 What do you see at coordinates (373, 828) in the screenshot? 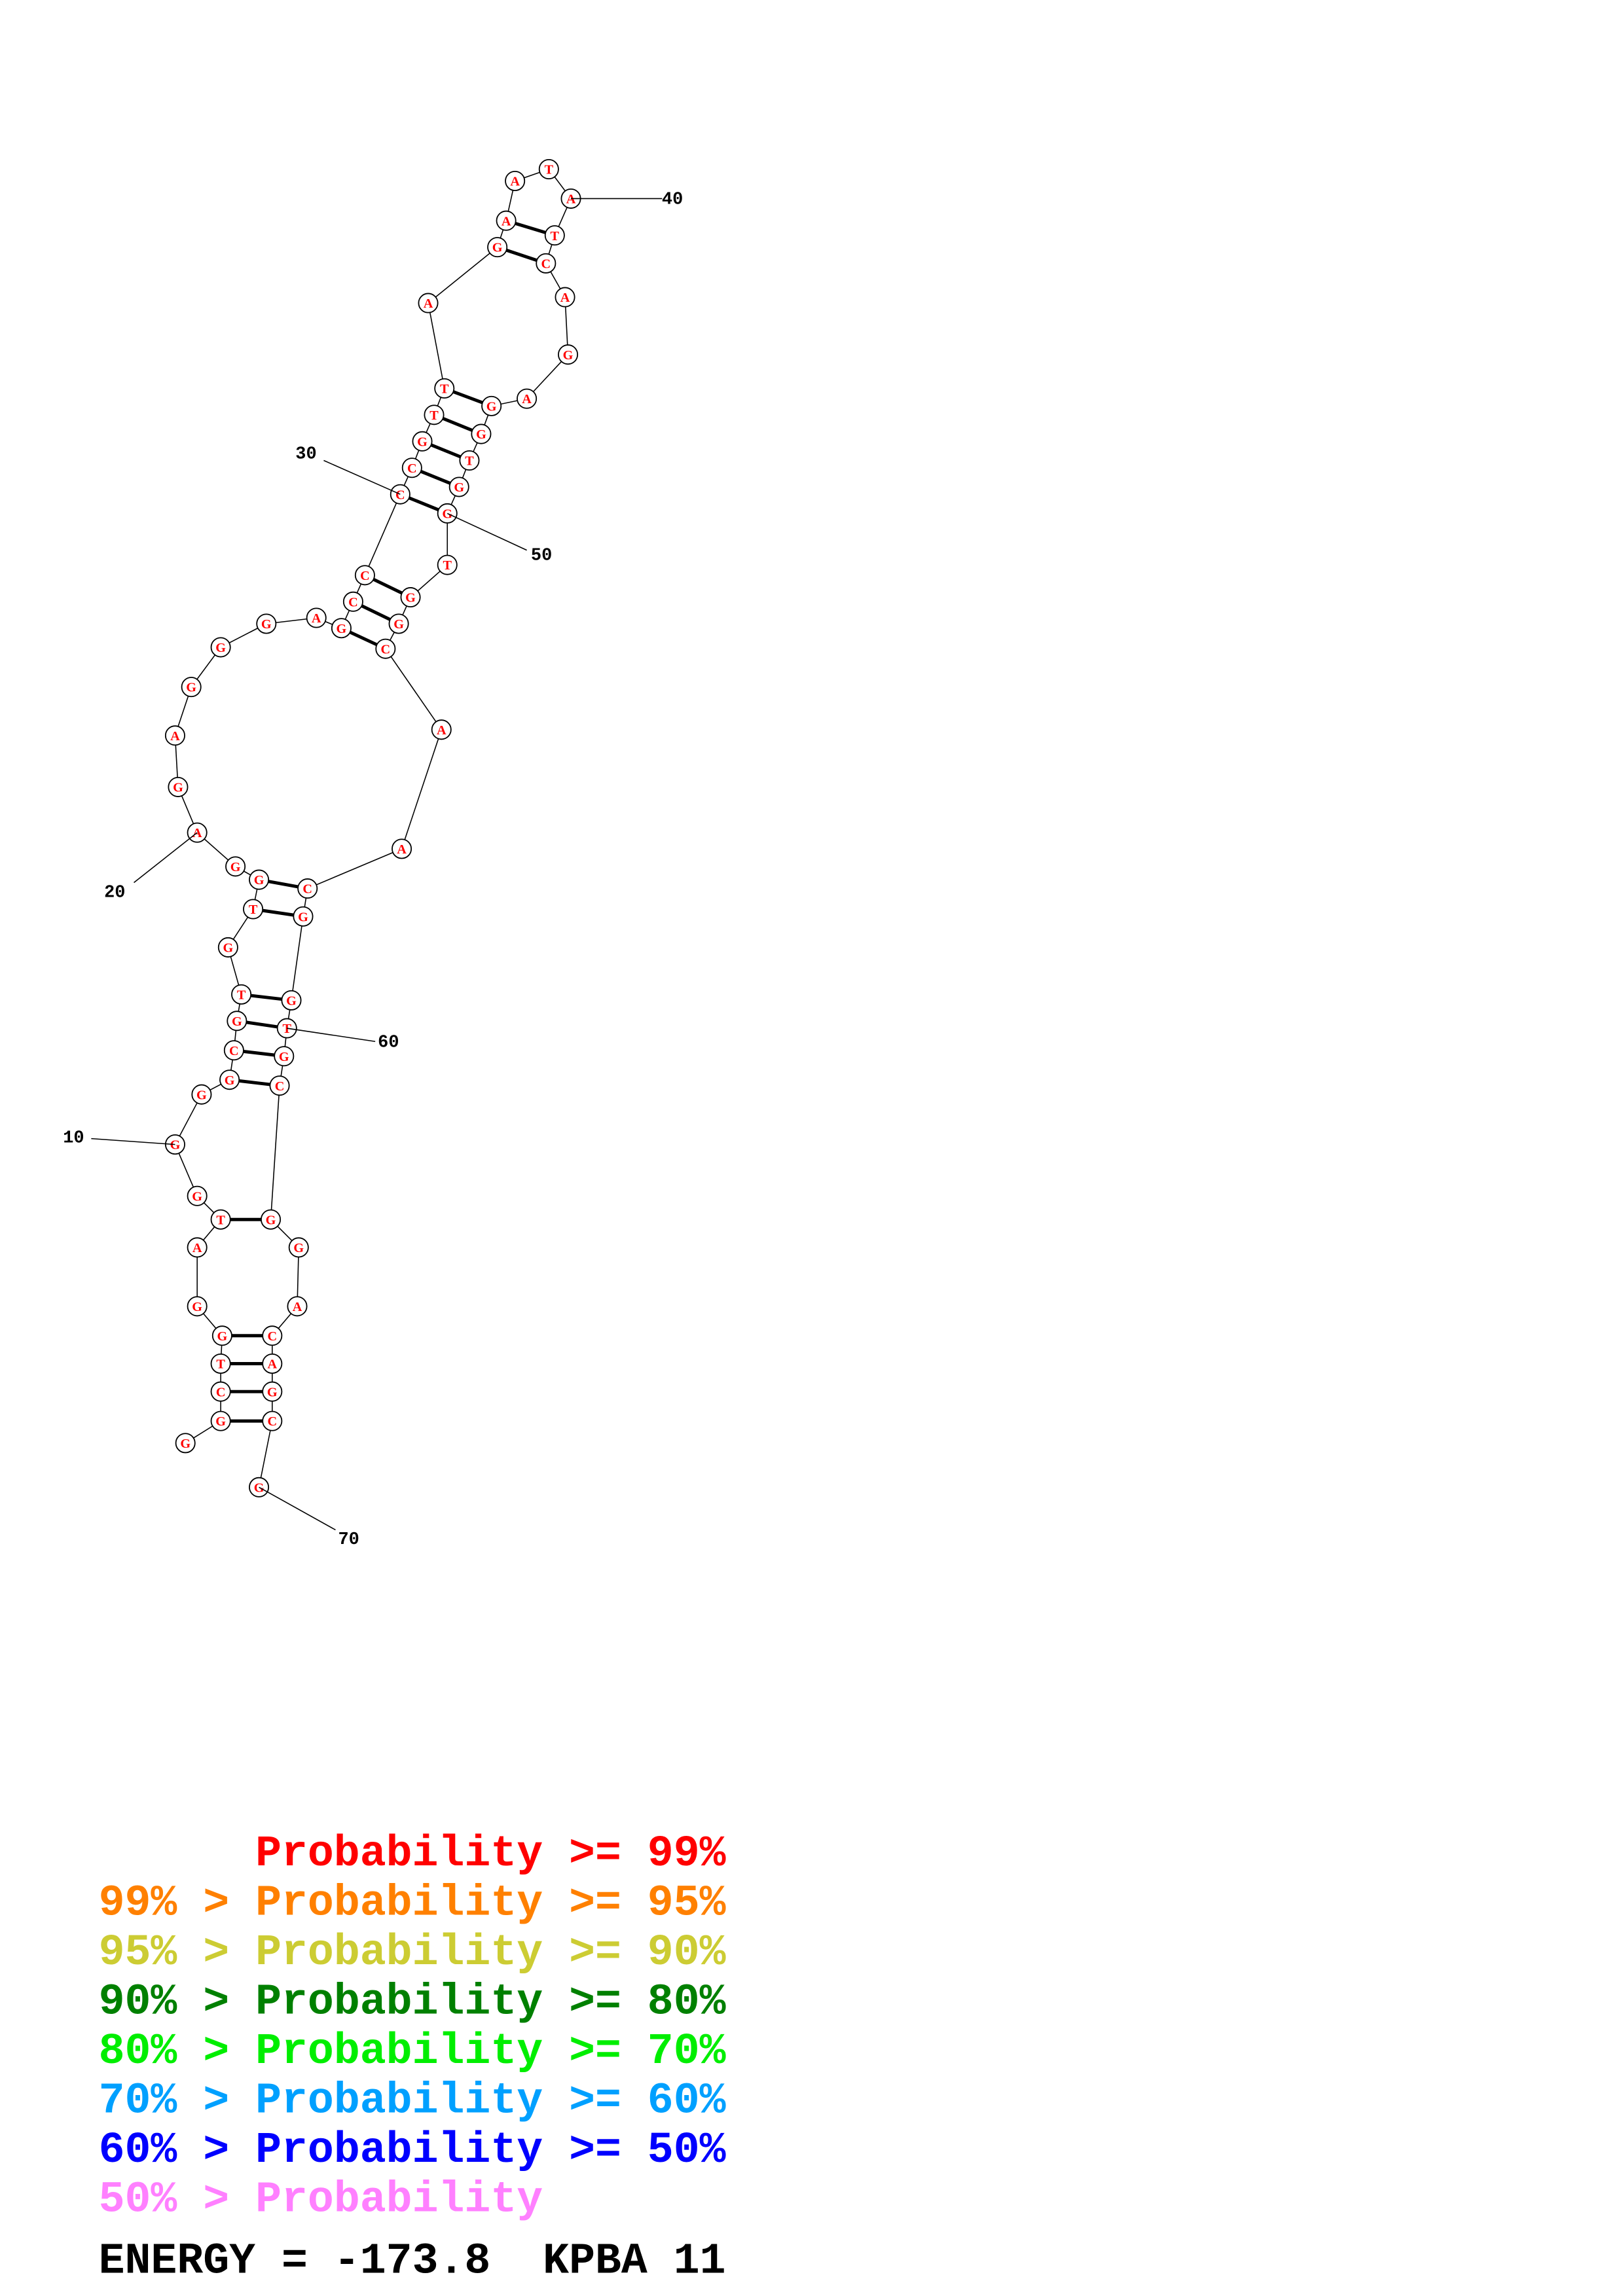
I see `backbone` at bounding box center [373, 828].